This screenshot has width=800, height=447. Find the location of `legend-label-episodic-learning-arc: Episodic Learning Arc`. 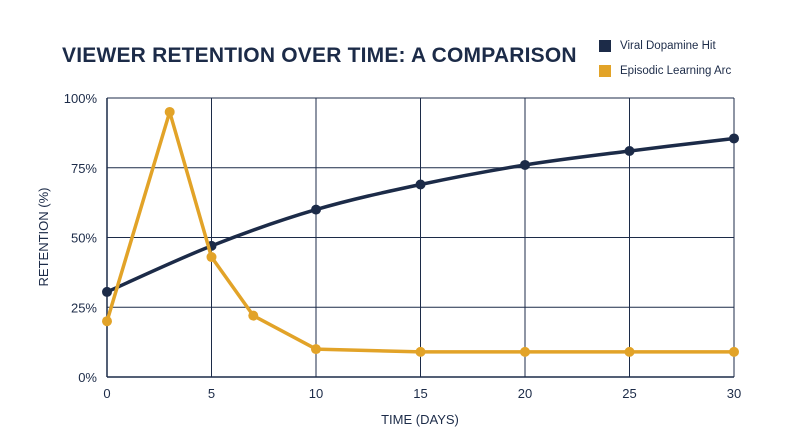

legend-label-episodic-learning-arc: Episodic Learning Arc is located at coordinates (676, 71).